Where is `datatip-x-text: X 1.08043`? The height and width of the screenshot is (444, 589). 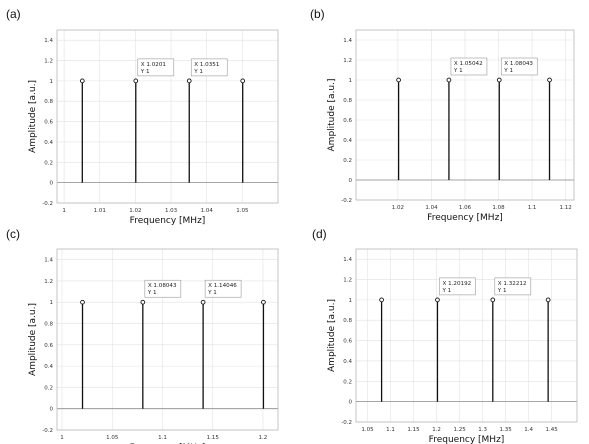 datatip-x-text: X 1.08043 is located at coordinates (518, 64).